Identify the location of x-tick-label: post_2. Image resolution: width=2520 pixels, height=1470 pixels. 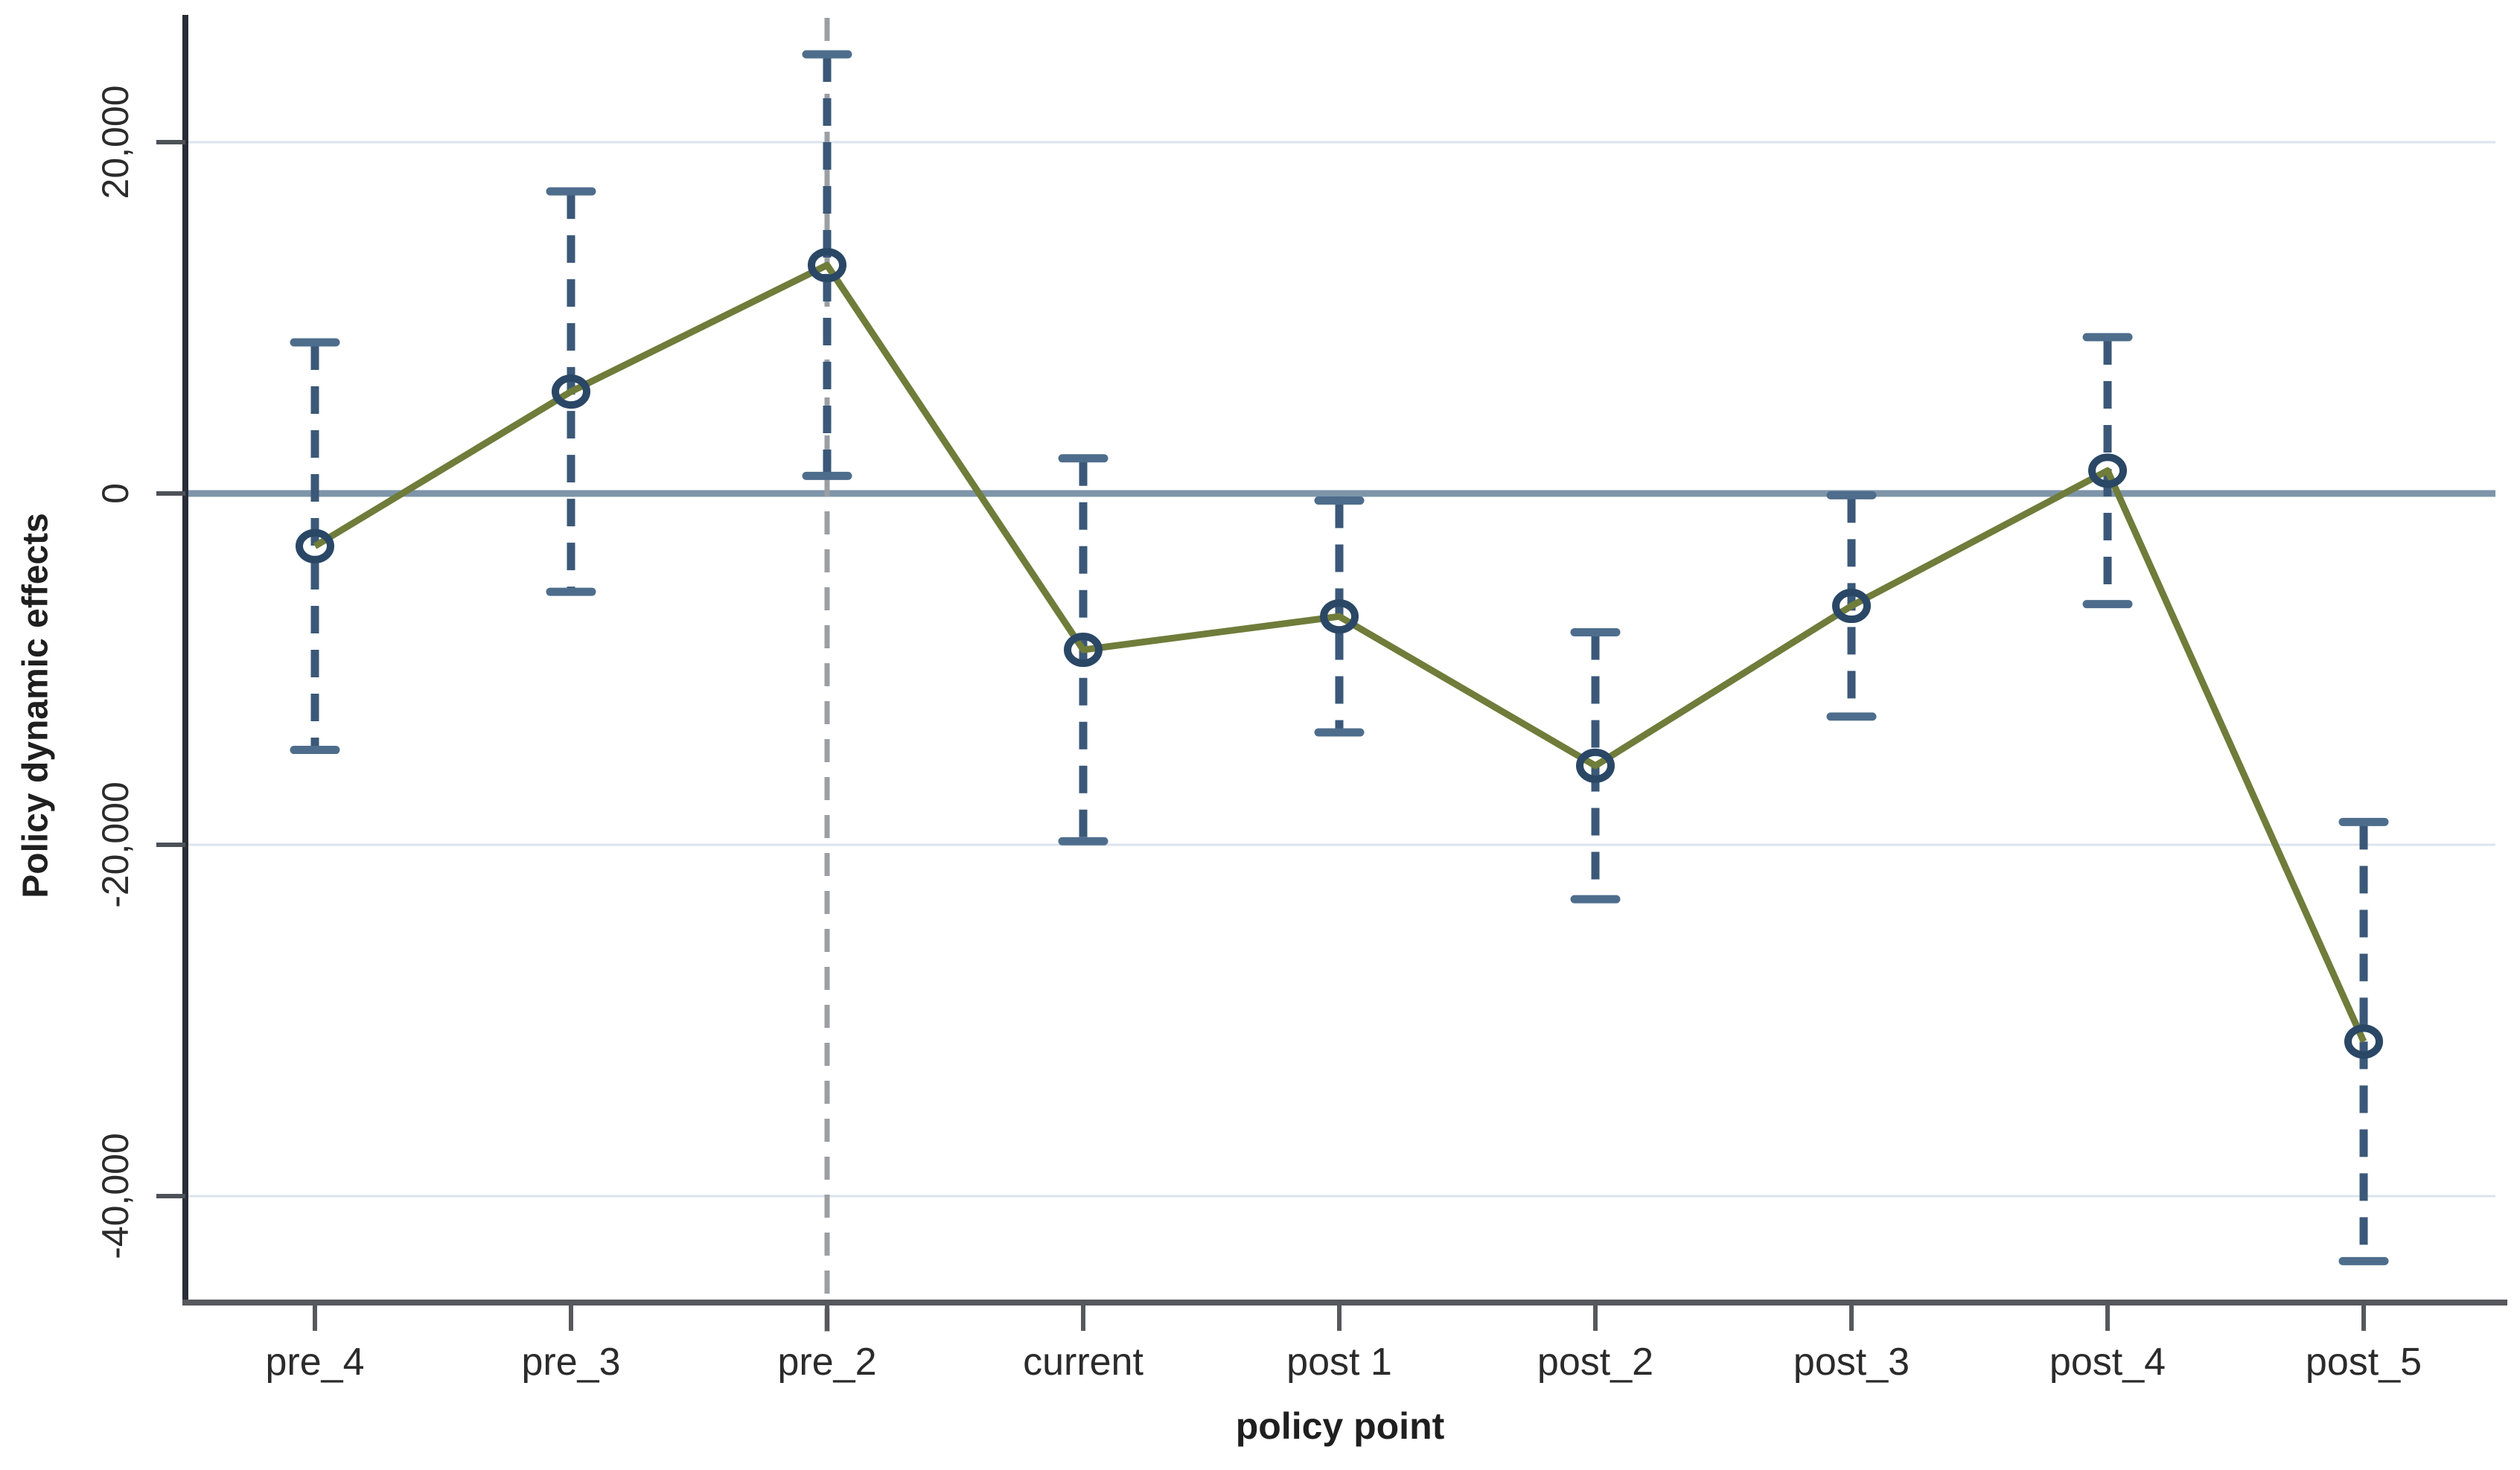
(1595, 1362).